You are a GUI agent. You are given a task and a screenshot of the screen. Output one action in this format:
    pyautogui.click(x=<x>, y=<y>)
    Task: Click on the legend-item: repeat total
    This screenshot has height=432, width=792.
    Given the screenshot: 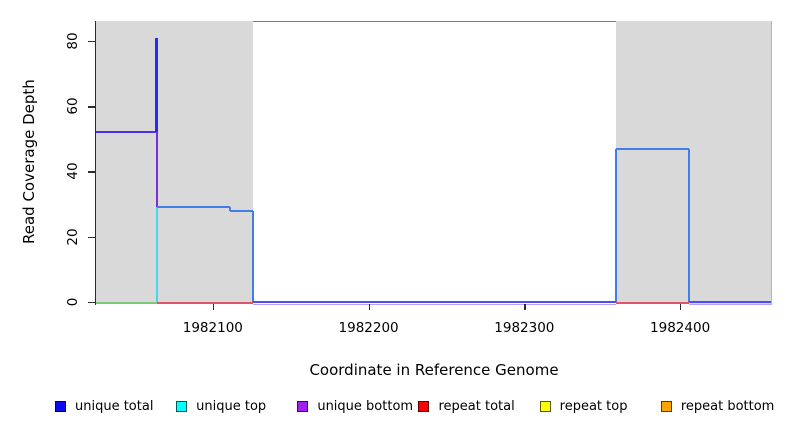 What is the action you would take?
    pyautogui.click(x=478, y=406)
    